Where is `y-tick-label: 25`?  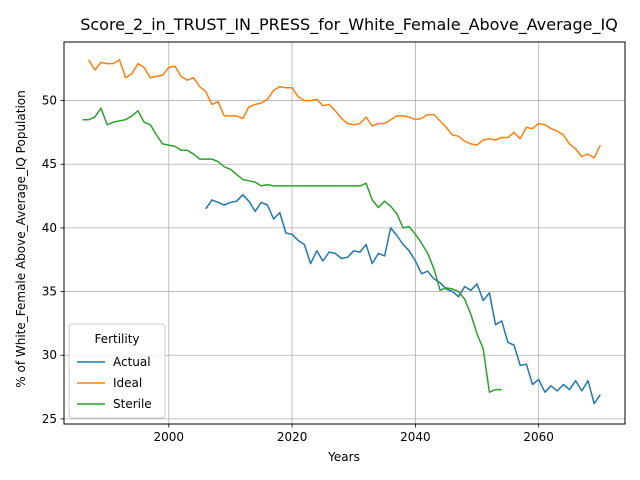
y-tick-label: 25 is located at coordinates (49, 419).